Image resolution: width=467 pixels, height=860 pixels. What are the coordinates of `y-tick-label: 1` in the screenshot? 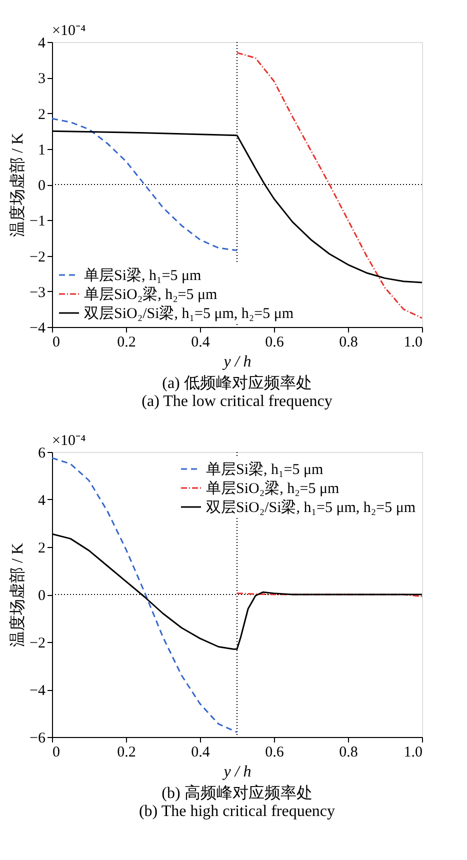 It's located at (42, 150).